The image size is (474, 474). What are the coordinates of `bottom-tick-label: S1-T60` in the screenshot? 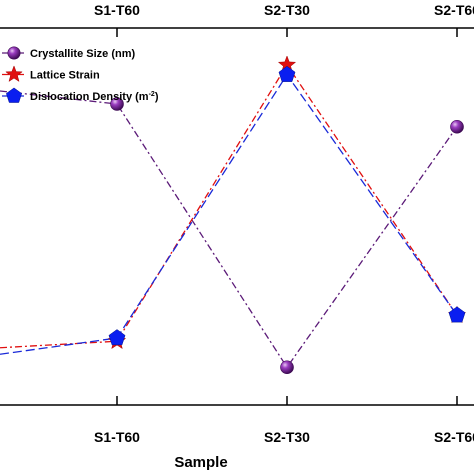 It's located at (117, 437).